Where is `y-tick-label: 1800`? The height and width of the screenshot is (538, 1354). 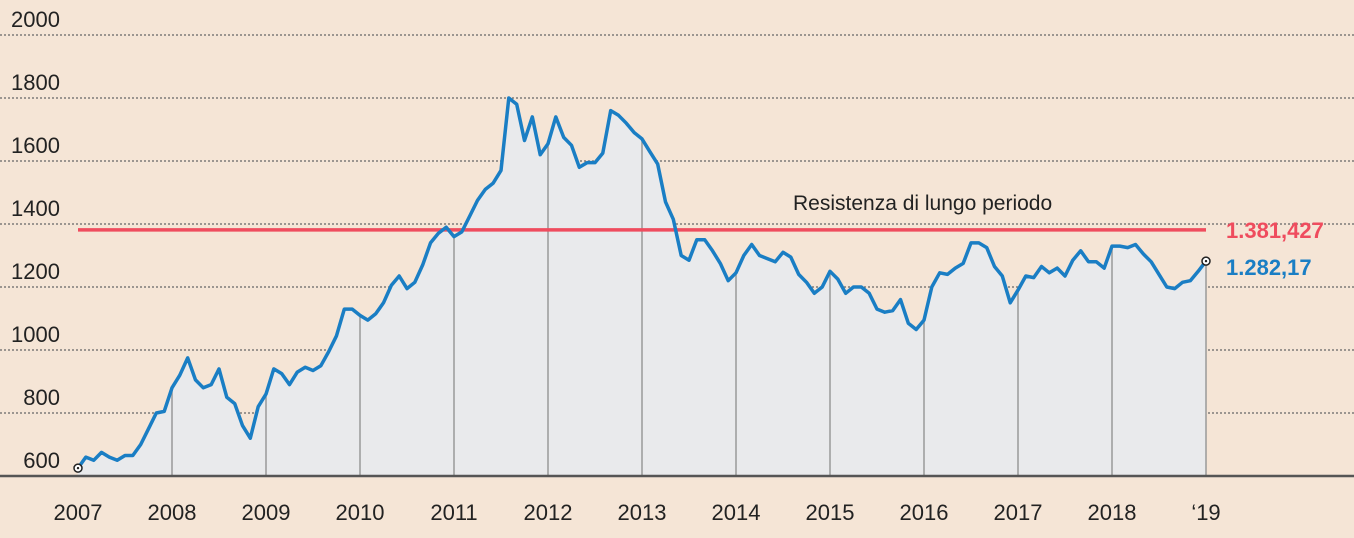
y-tick-label: 1800 is located at coordinates (35, 82).